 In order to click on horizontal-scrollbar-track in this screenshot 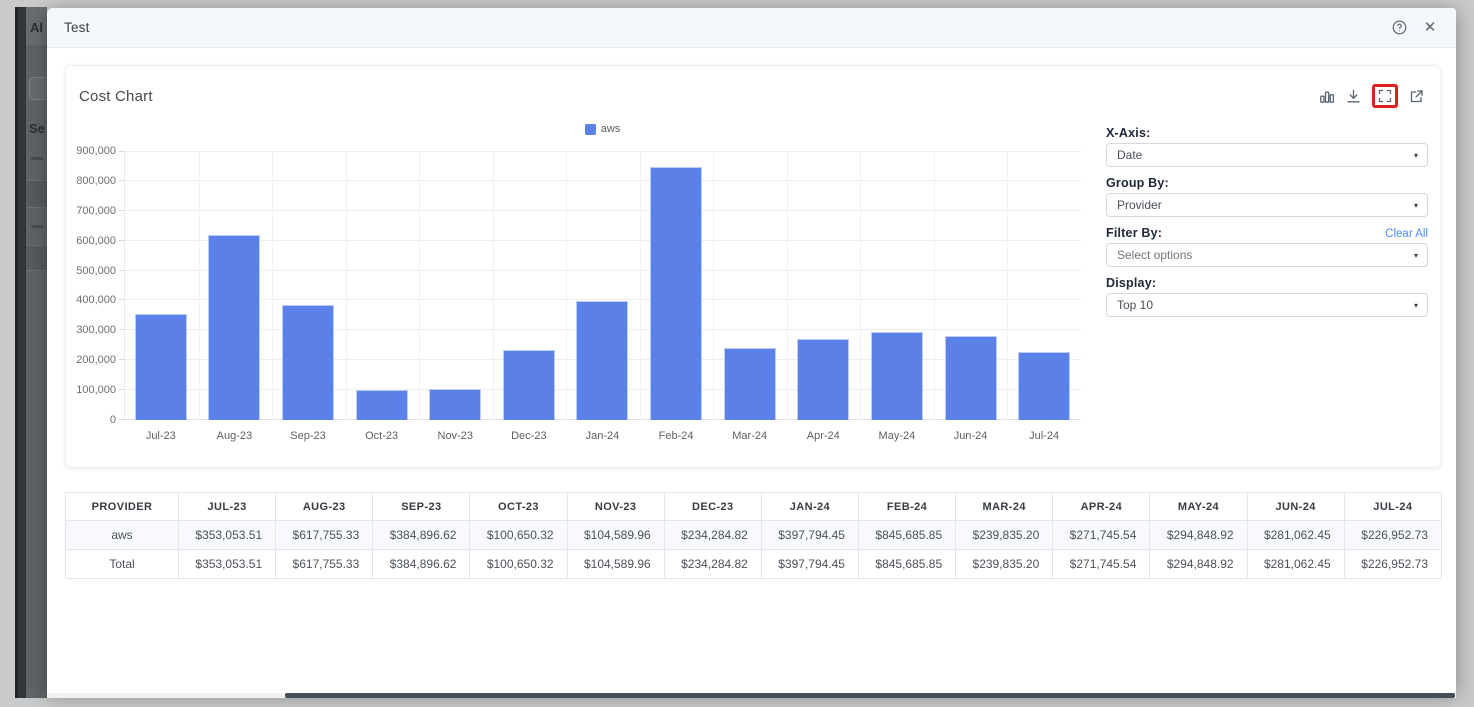, I will do `click(751, 695)`.